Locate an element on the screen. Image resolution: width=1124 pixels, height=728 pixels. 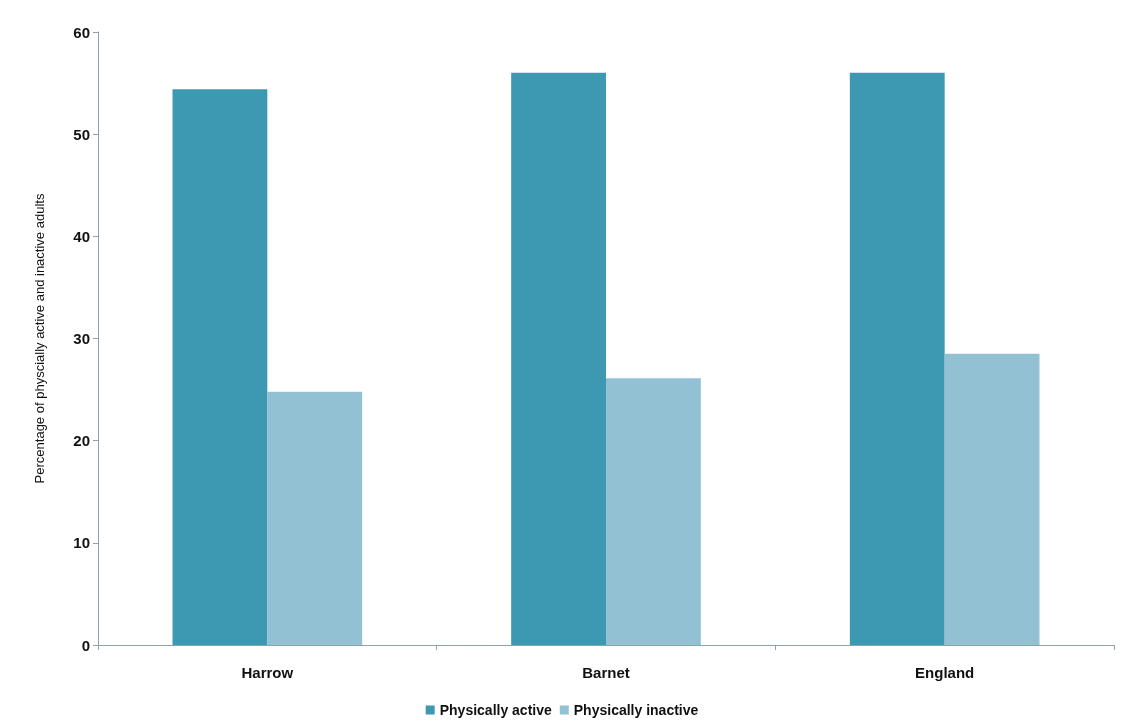
y-tick-label: 50 is located at coordinates (81, 134).